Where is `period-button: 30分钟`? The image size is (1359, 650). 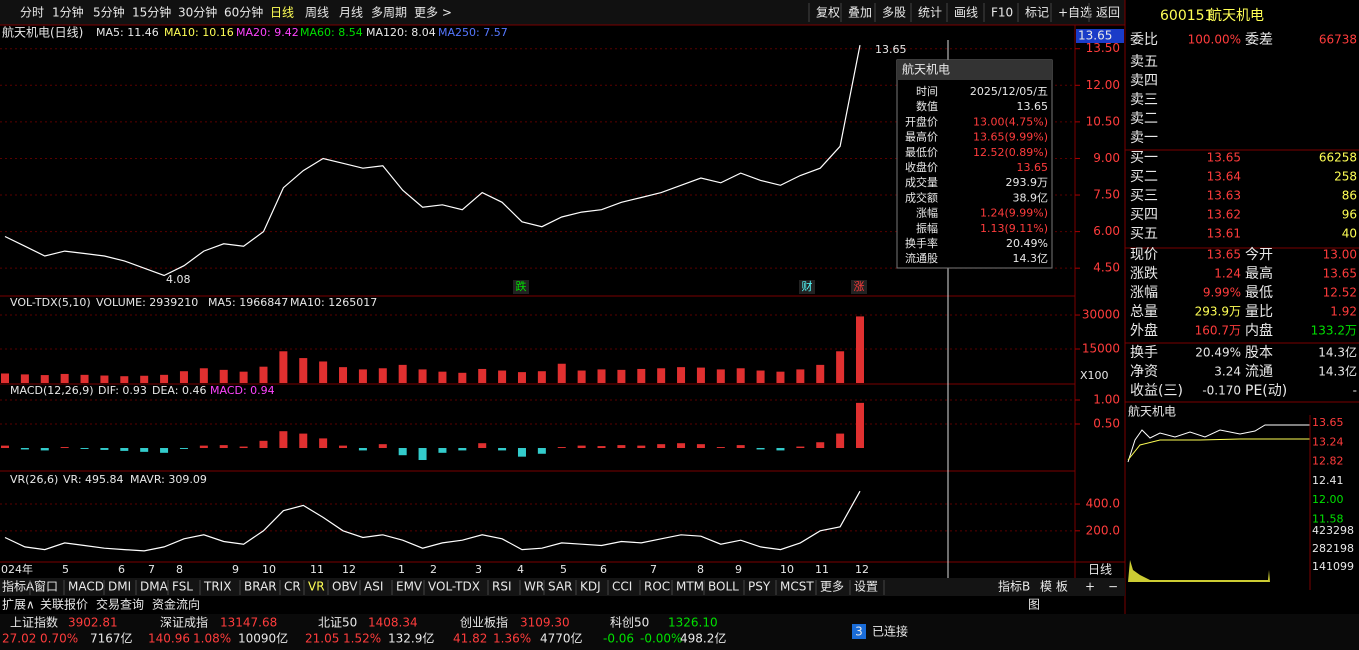 period-button: 30分钟 is located at coordinates (197, 12).